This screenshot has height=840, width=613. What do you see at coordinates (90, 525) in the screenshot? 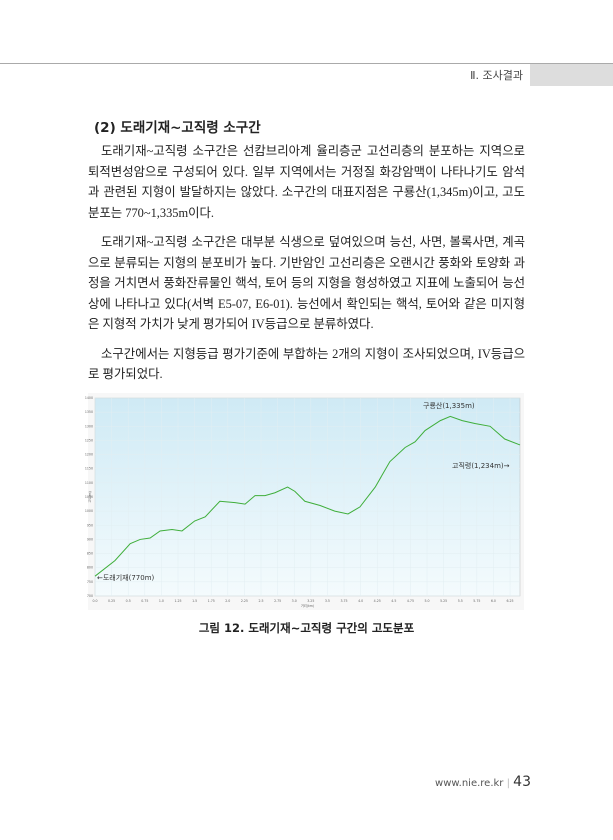
I see `y-tick-label: 950` at bounding box center [90, 525].